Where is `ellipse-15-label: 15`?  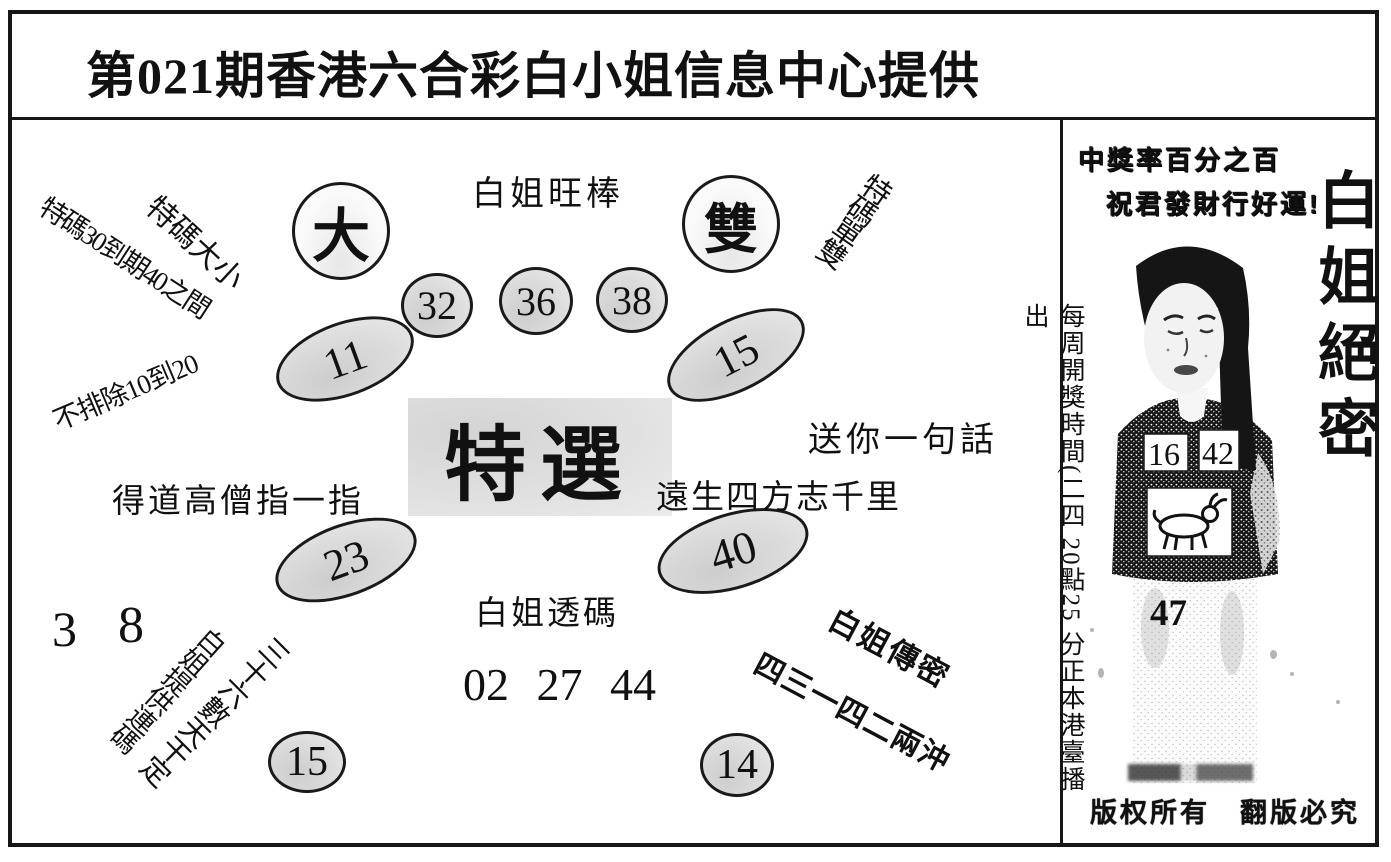 ellipse-15-label: 15 is located at coordinates (736, 355).